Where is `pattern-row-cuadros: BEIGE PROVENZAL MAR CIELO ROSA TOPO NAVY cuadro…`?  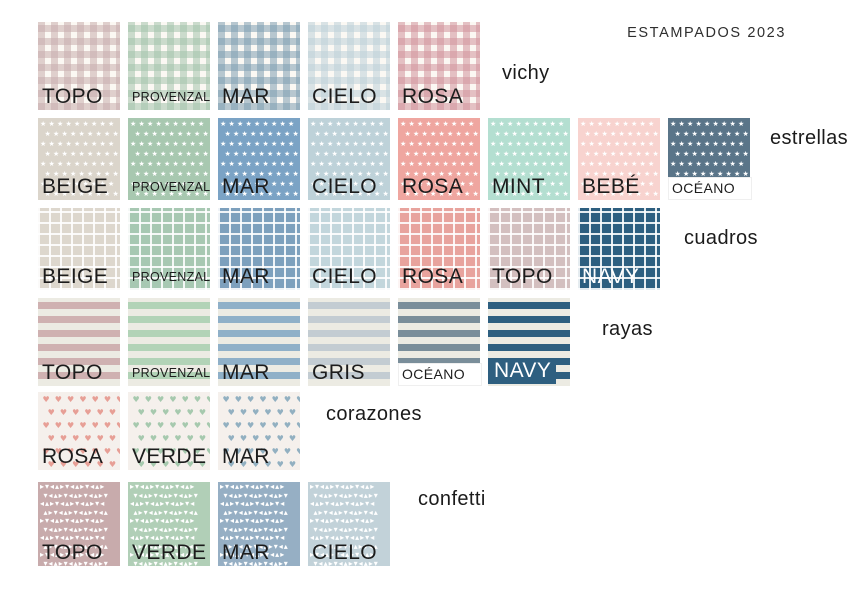
pattern-row-cuadros: BEIGE PROVENZAL MAR CIELO ROSA TOPO NAVY cuadro… is located at coordinates (443, 249).